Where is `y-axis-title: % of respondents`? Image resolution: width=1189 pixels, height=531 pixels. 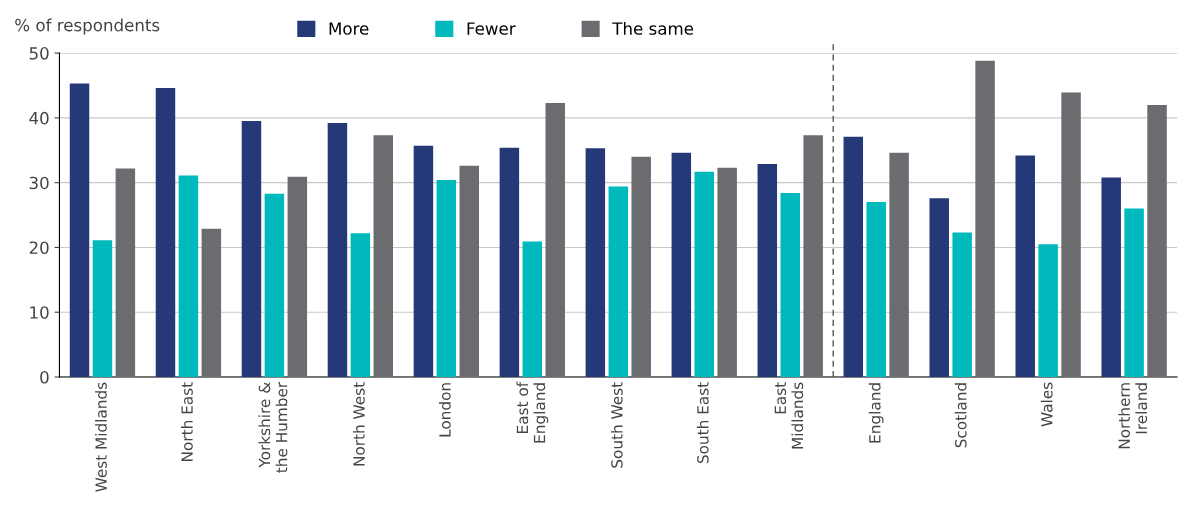 y-axis-title: % of respondents is located at coordinates (87, 26).